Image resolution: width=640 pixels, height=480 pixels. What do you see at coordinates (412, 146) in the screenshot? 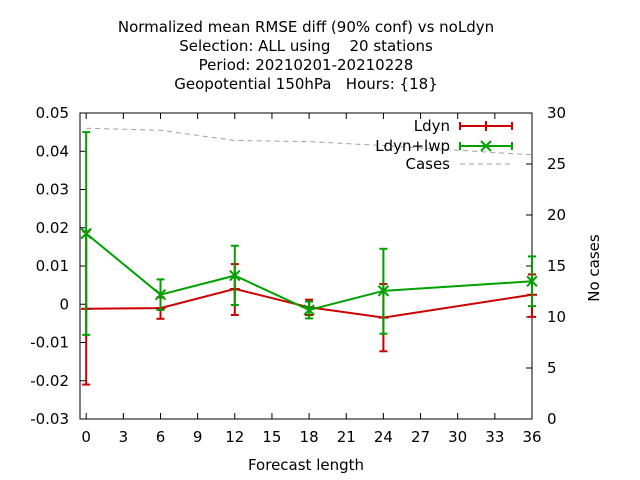
I see `legend-label: Ldyn+lwp` at bounding box center [412, 146].